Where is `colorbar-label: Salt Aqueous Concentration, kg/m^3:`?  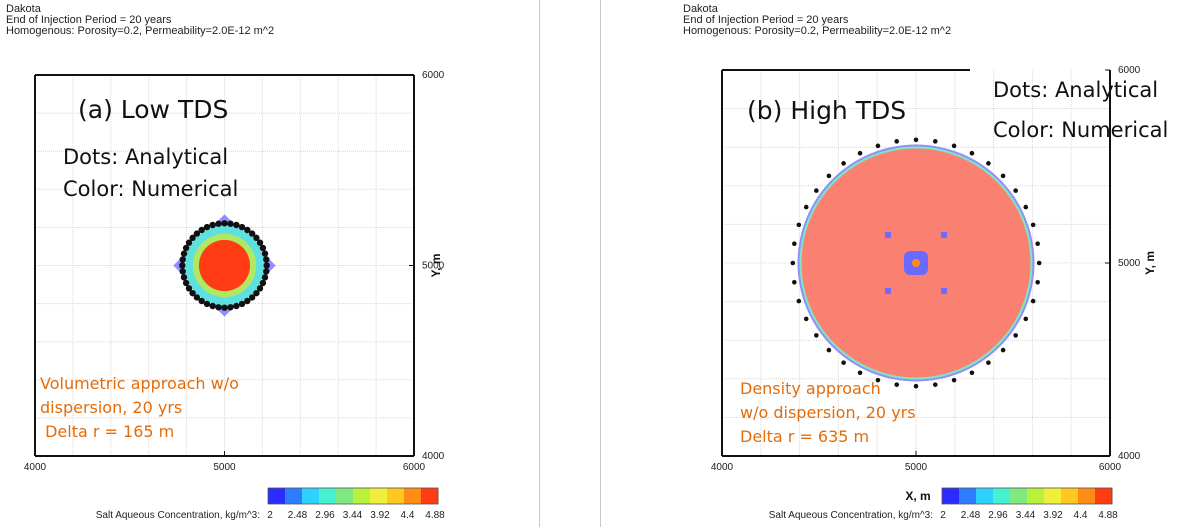 colorbar-label: Salt Aqueous Concentration, kg/m^3: is located at coordinates (178, 515).